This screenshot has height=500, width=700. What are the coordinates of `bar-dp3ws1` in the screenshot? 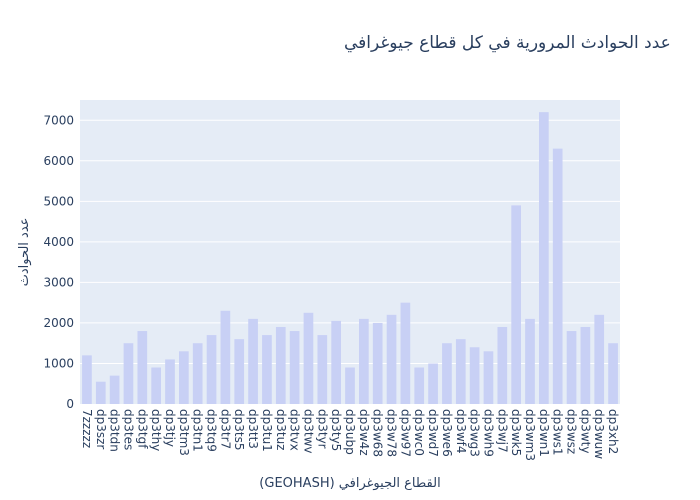 It's located at (557, 276).